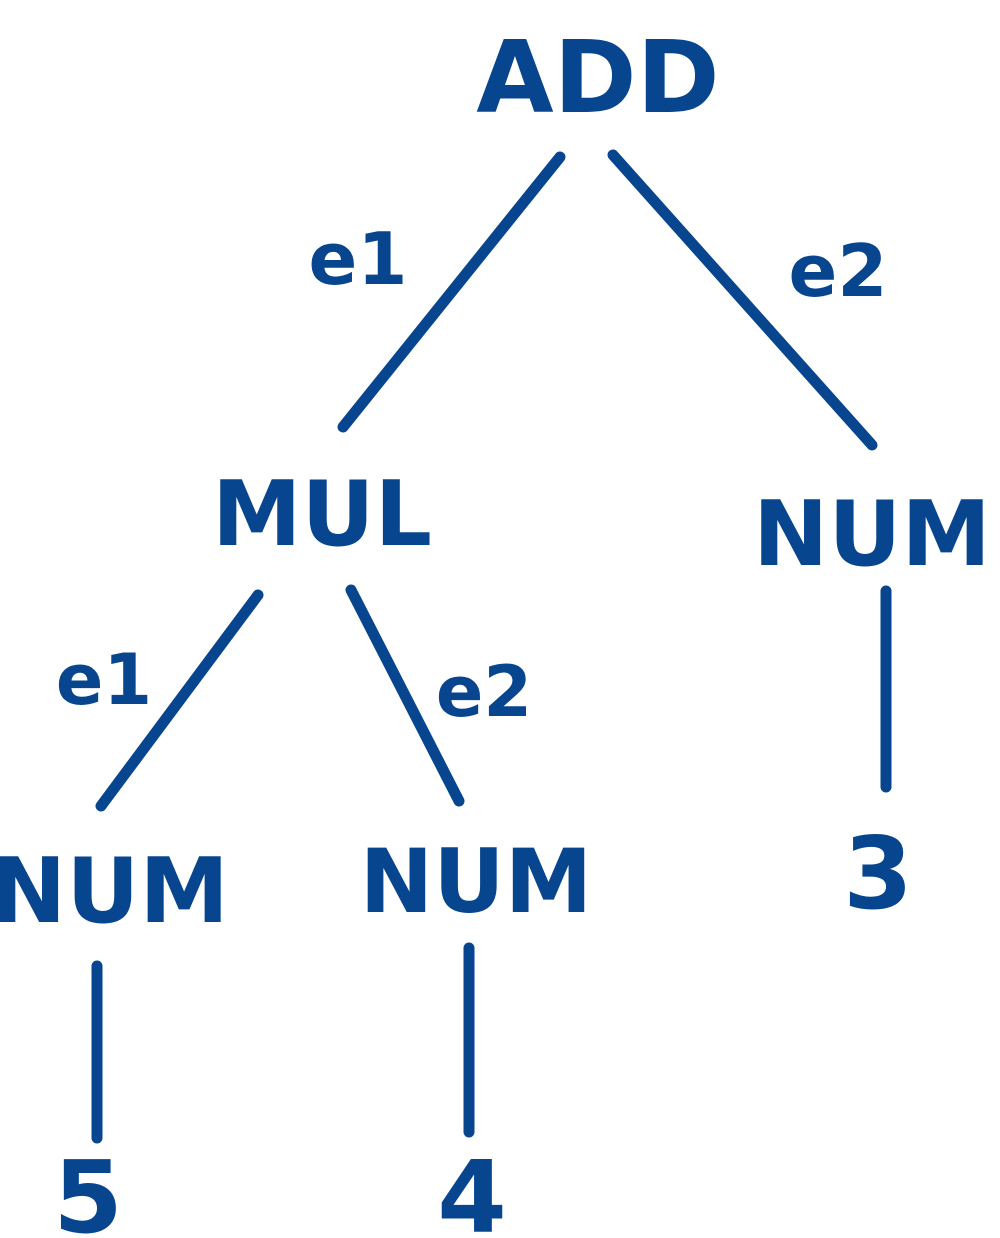 This screenshot has width=1000, height=1238. I want to click on node-value-4: 4, so click(472, 1188).